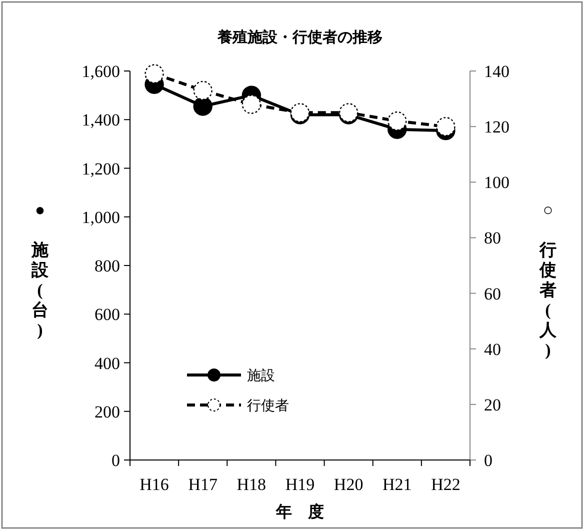 The width and height of the screenshot is (584, 530). Describe the element at coordinates (492, 294) in the screenshot. I see `y2-tick-label: 60` at that location.